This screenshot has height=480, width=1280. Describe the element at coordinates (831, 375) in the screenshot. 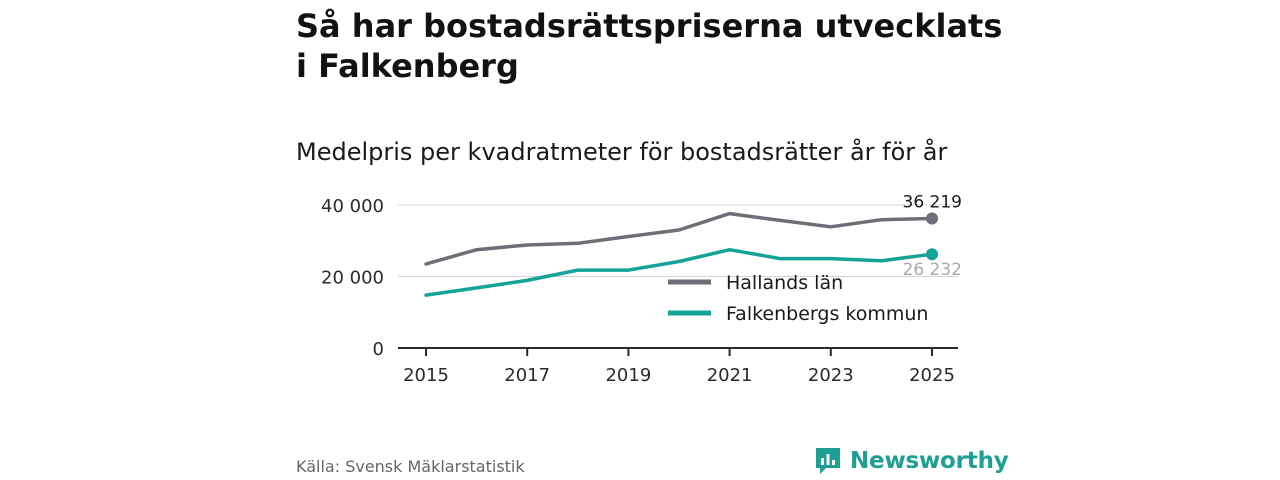

I see `x-tick-label: 2023` at that location.